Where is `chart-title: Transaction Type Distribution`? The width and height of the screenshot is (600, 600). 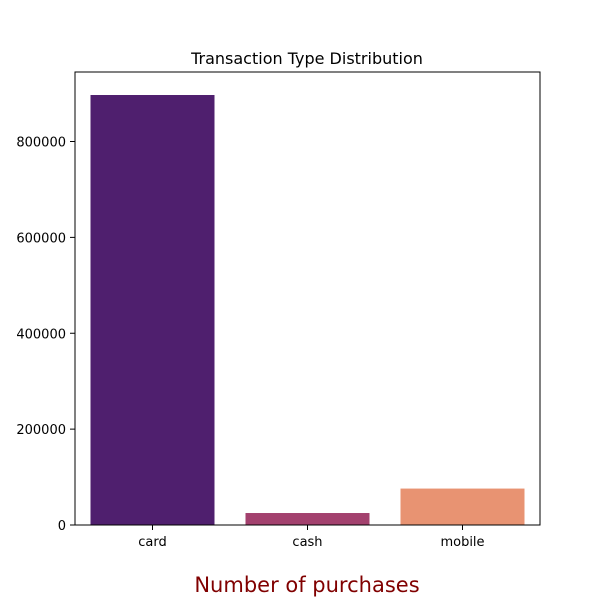
chart-title: Transaction Type Distribution is located at coordinates (306, 58).